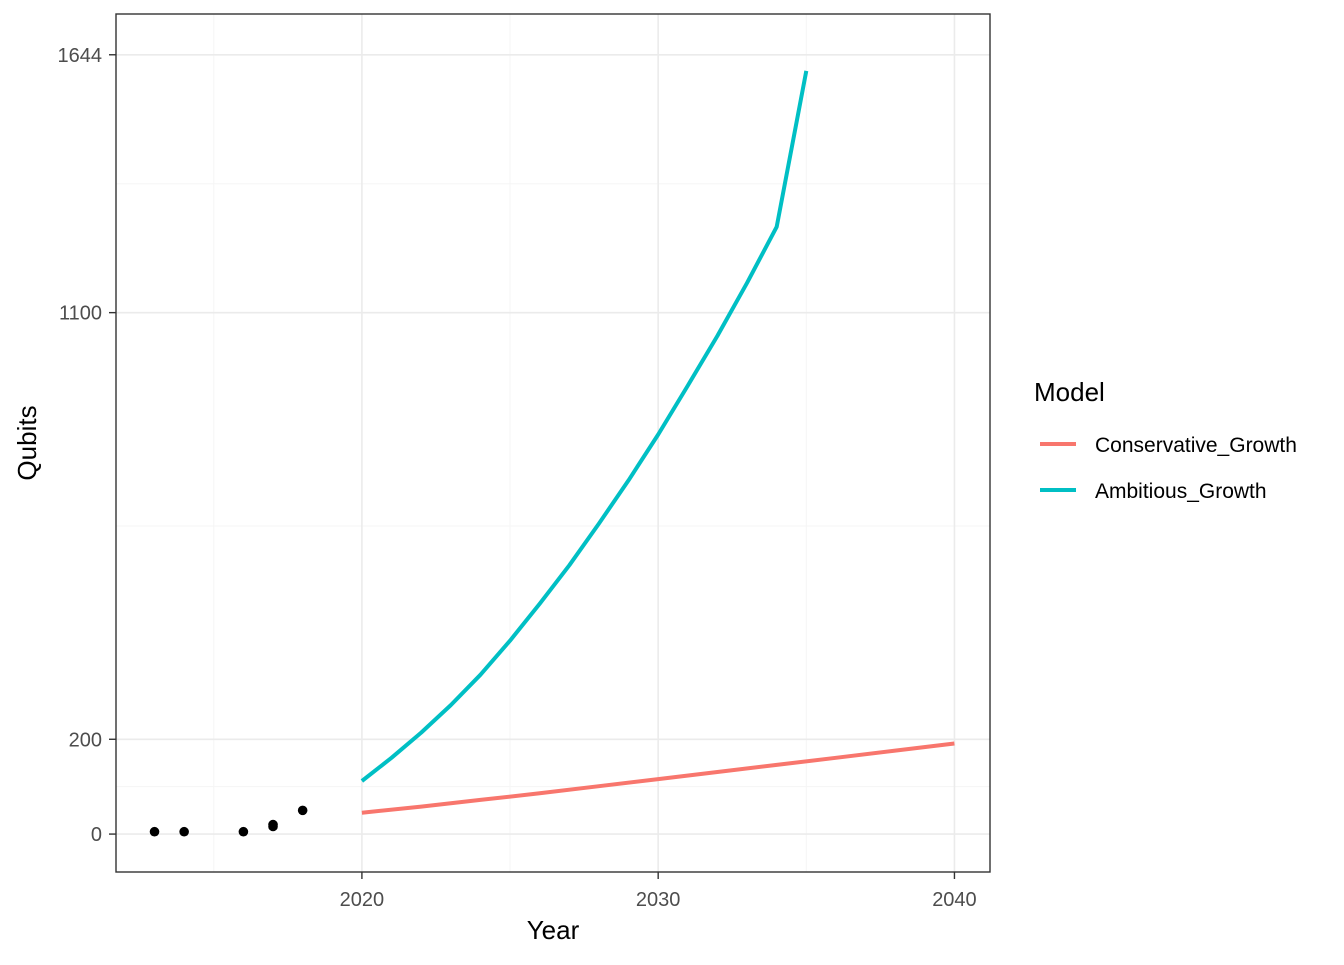  Describe the element at coordinates (954, 900) in the screenshot. I see `x-tick-label: 2040` at that location.